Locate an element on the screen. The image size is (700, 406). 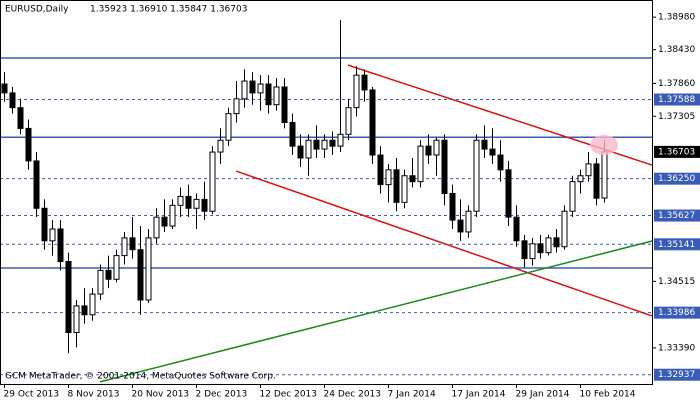
level-label: 1.35141 is located at coordinates (676, 245).